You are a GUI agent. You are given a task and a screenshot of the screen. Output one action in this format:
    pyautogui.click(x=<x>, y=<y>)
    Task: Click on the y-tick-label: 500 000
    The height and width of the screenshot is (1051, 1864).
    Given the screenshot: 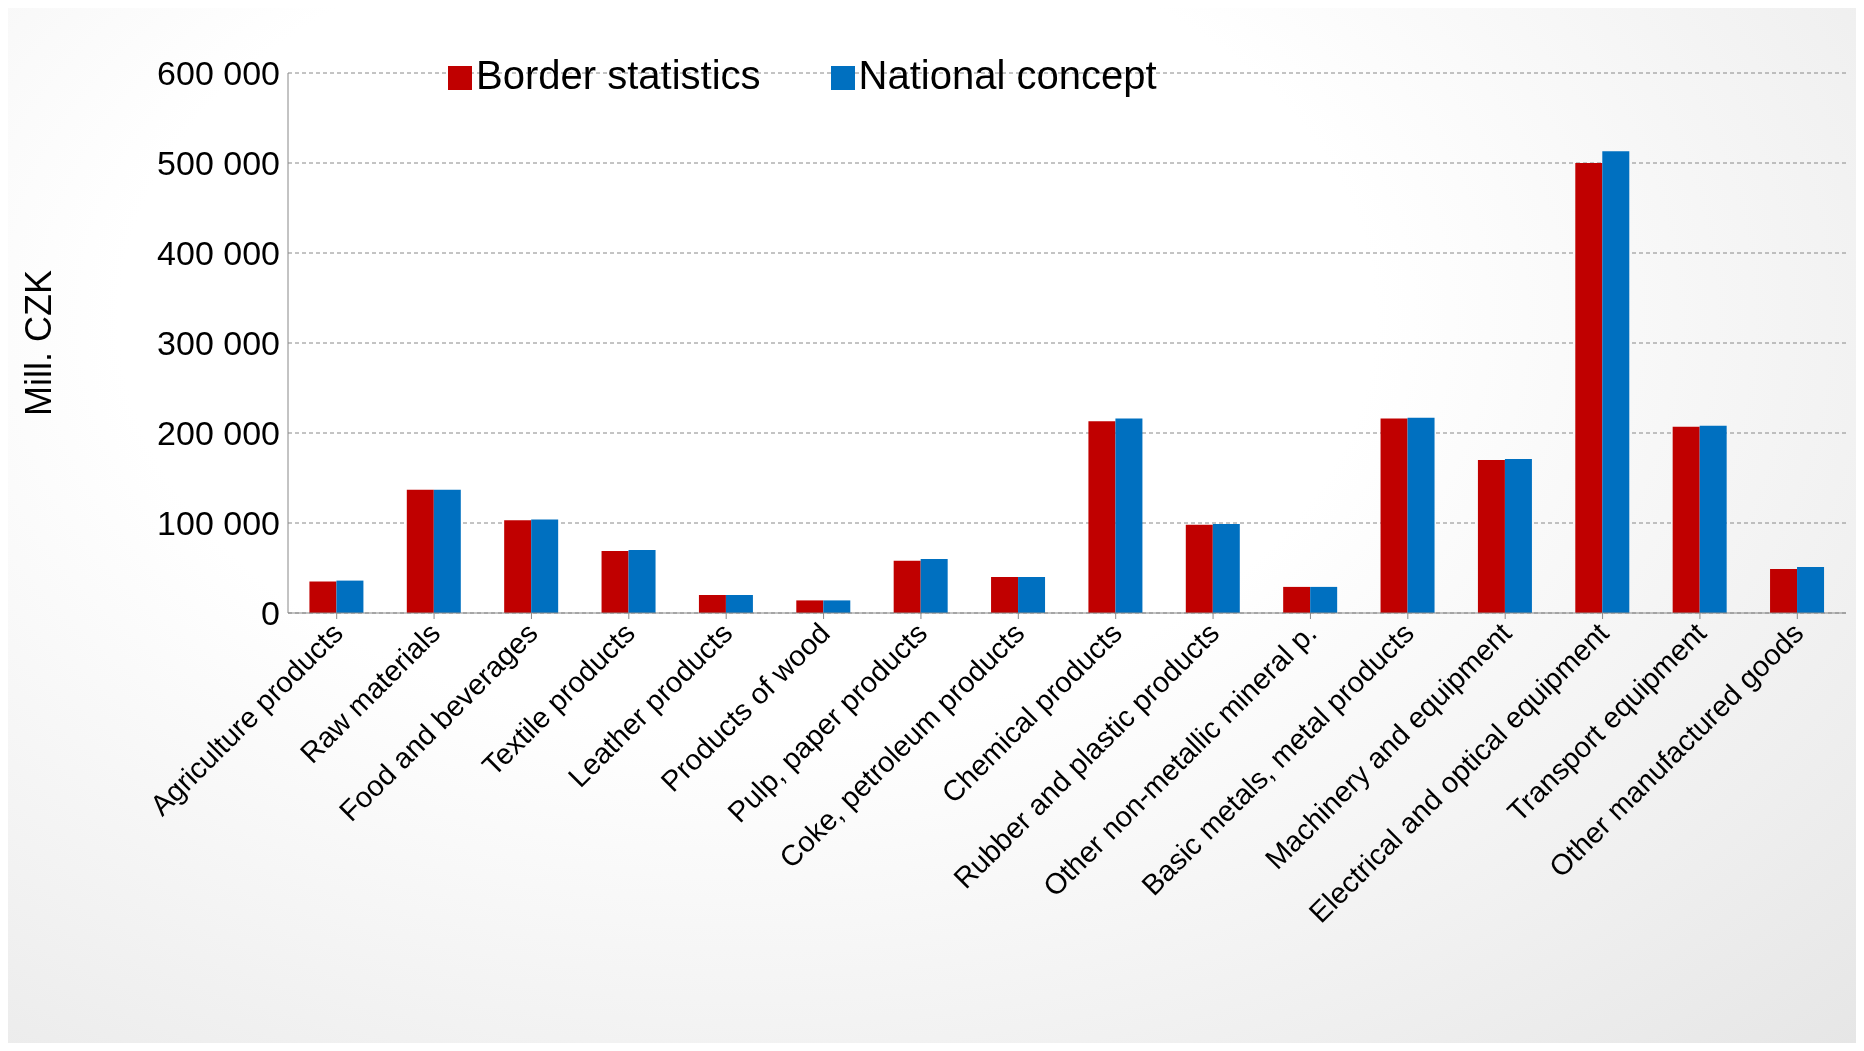 What is the action you would take?
    pyautogui.click(x=218, y=163)
    